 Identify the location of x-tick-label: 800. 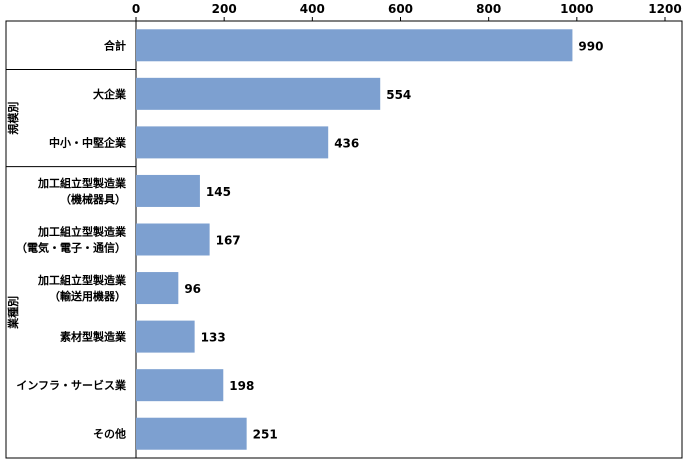
(488, 9).